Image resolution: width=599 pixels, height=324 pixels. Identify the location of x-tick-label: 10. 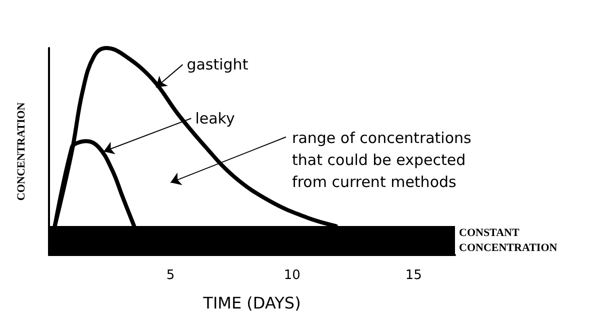
(292, 275).